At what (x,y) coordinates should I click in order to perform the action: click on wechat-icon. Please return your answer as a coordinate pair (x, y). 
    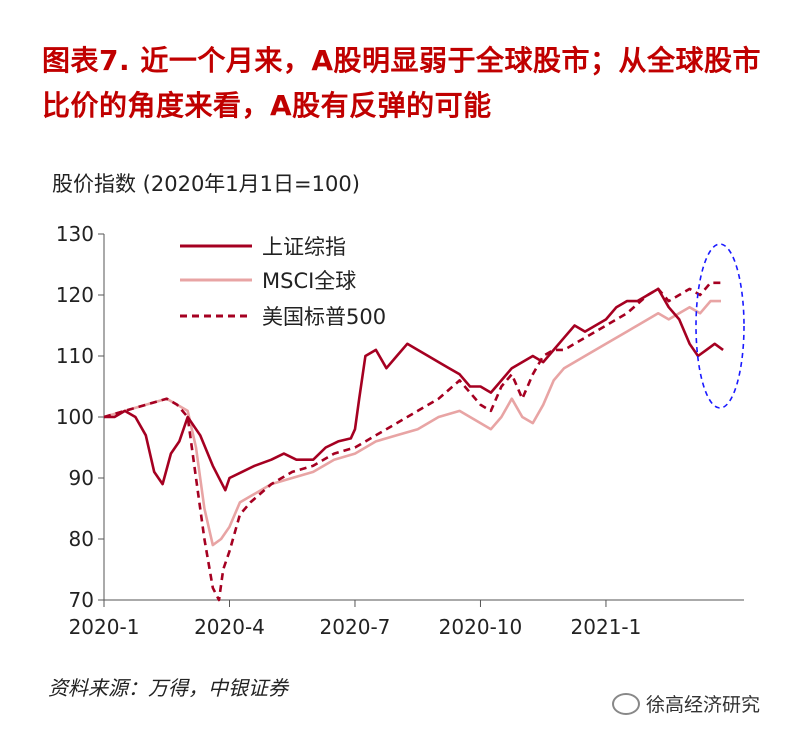
    Looking at the image, I should click on (626, 703).